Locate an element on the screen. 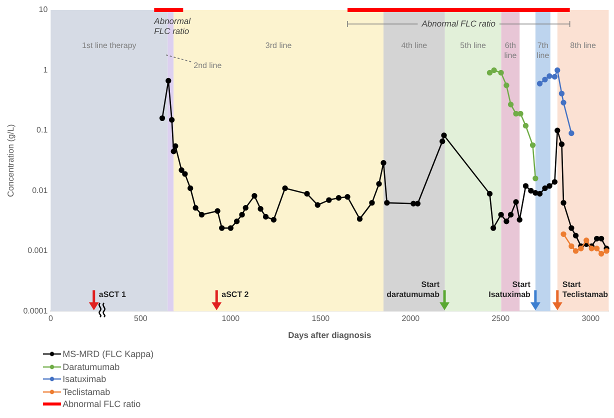  band-label: 5th line is located at coordinates (473, 45).